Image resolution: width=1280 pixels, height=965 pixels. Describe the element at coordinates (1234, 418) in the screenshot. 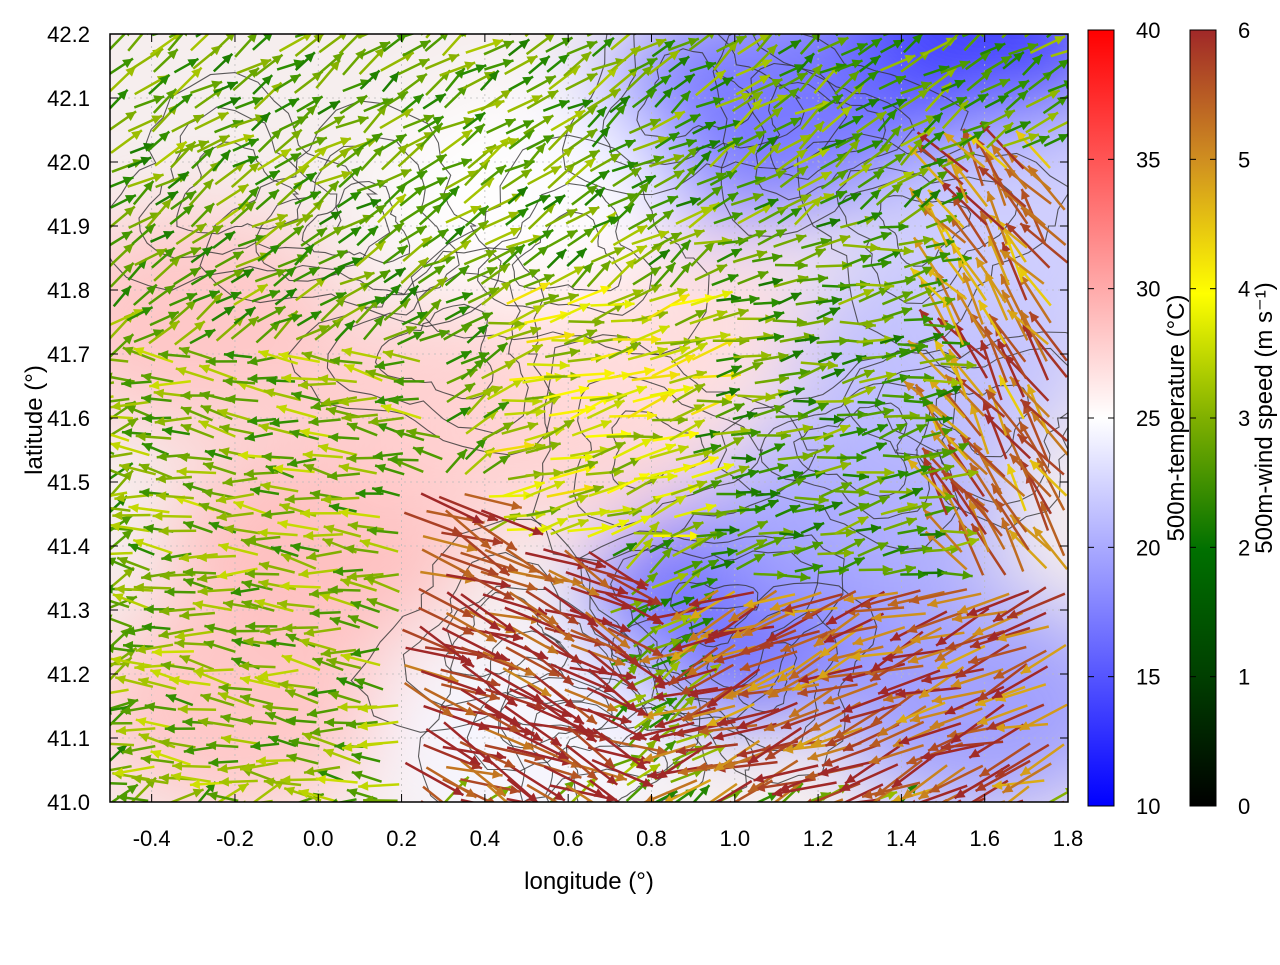

I see `wind-colorbar: 0 1 2 3 4 5 6 500m-wind speed (m s⁻¹)` at that location.